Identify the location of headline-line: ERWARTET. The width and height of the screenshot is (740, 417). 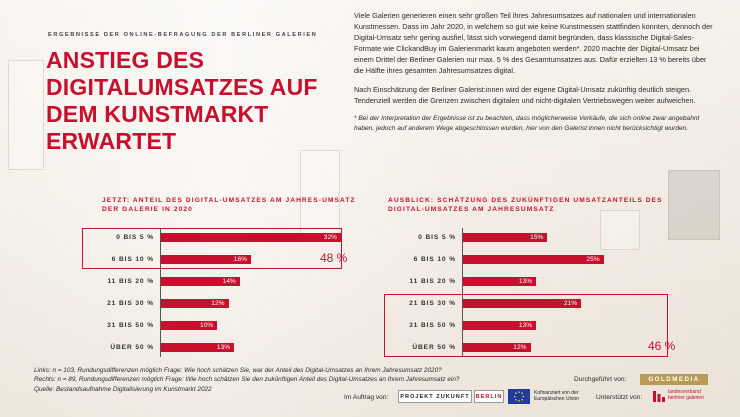
(111, 141).